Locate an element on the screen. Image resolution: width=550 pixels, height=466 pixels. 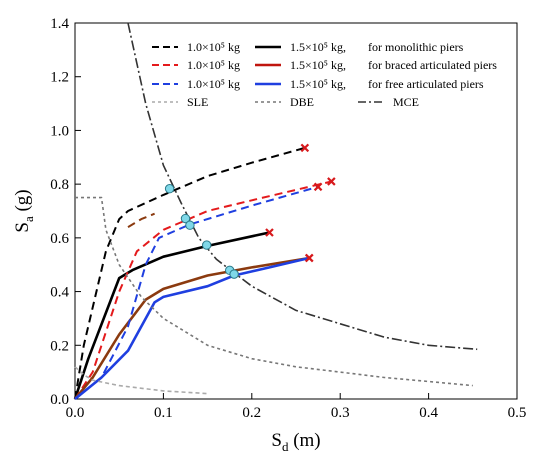
legend-label-mce: MCE is located at coordinates (406, 102).